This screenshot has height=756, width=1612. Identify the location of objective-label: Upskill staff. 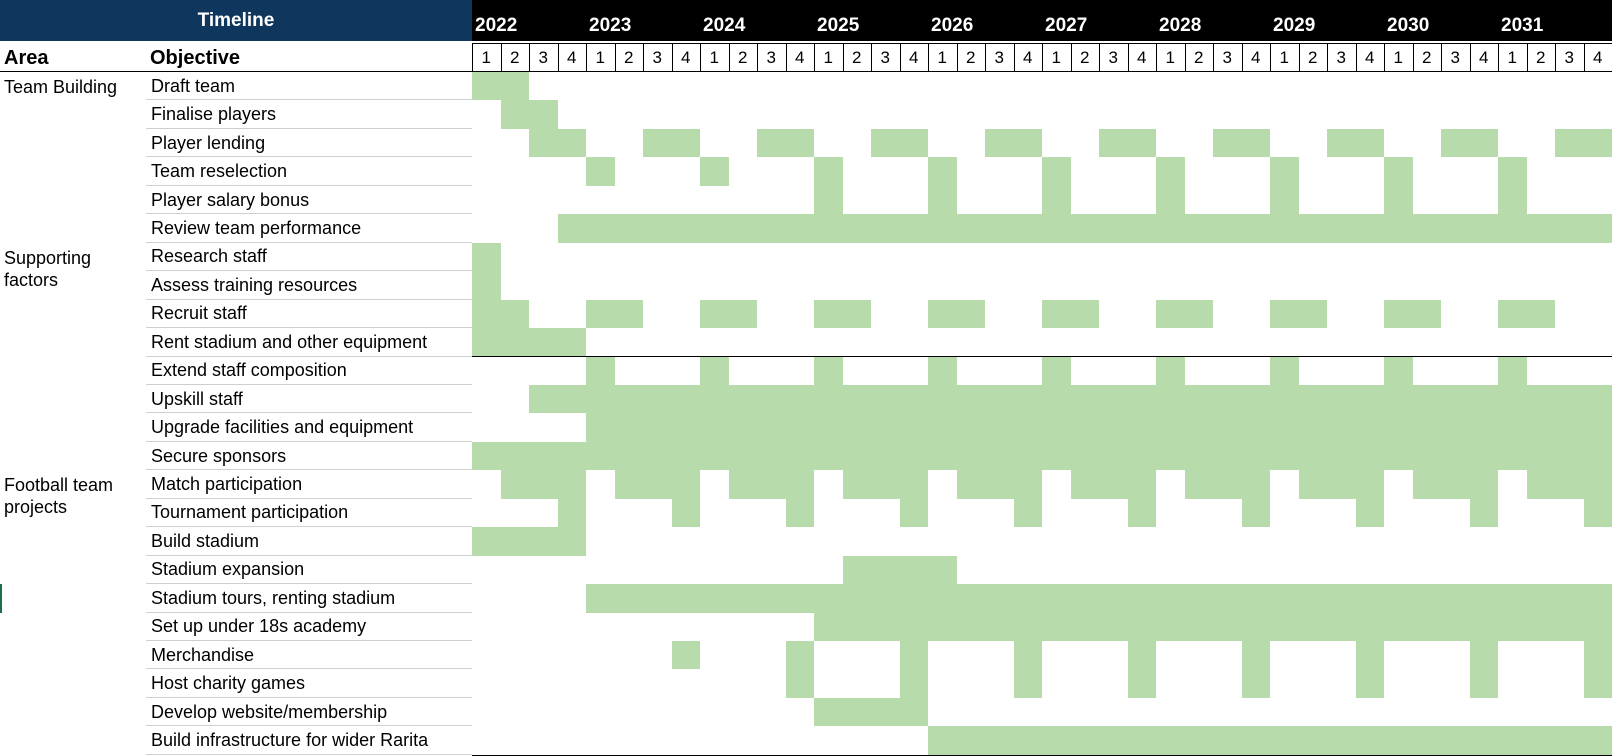
(197, 398).